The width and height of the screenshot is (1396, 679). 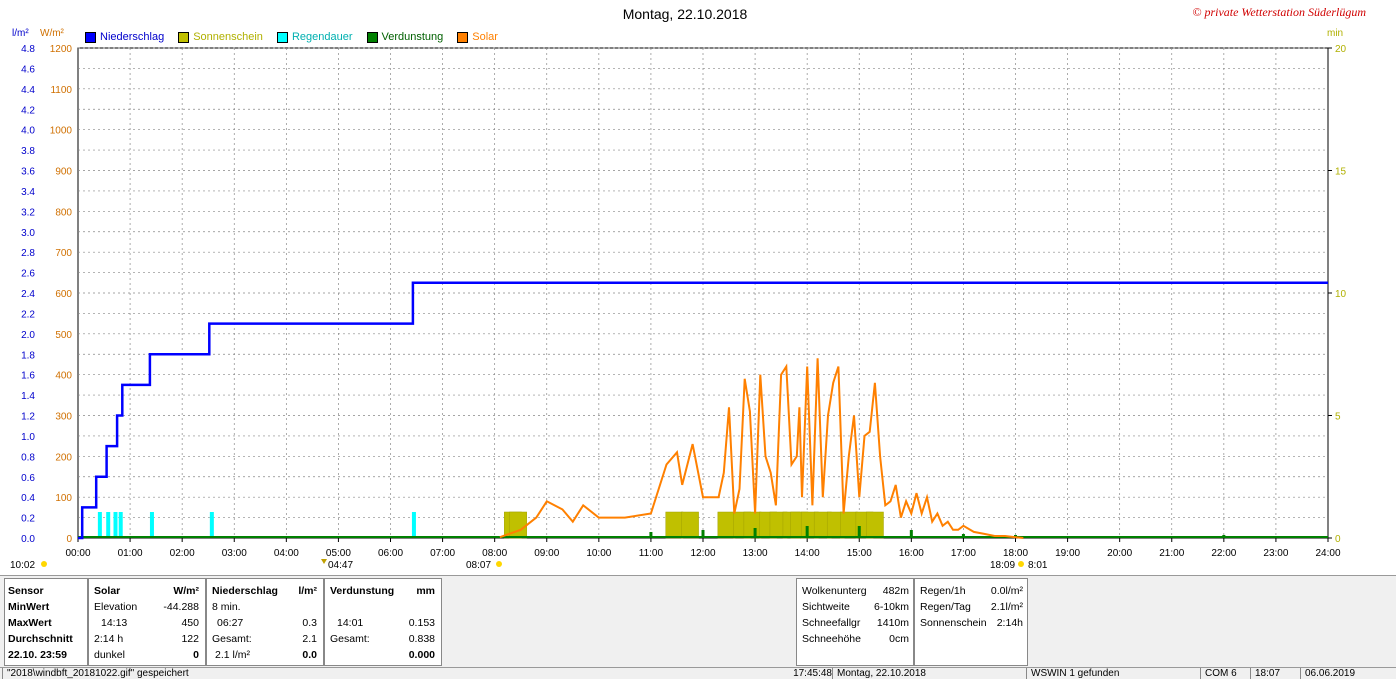 What do you see at coordinates (28, 49) in the screenshot?
I see `y-rain-tick-label: 4.8` at bounding box center [28, 49].